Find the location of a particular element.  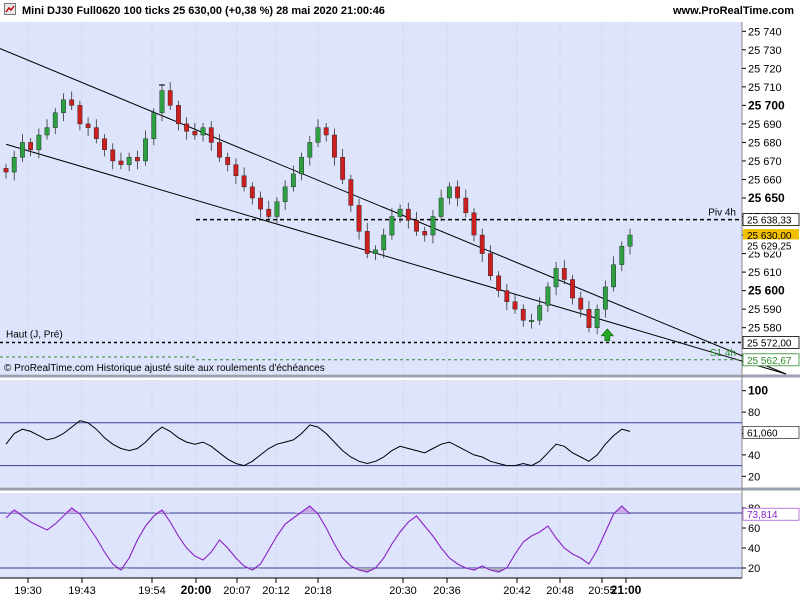

x-tick-label: 20:30 is located at coordinates (403, 591).